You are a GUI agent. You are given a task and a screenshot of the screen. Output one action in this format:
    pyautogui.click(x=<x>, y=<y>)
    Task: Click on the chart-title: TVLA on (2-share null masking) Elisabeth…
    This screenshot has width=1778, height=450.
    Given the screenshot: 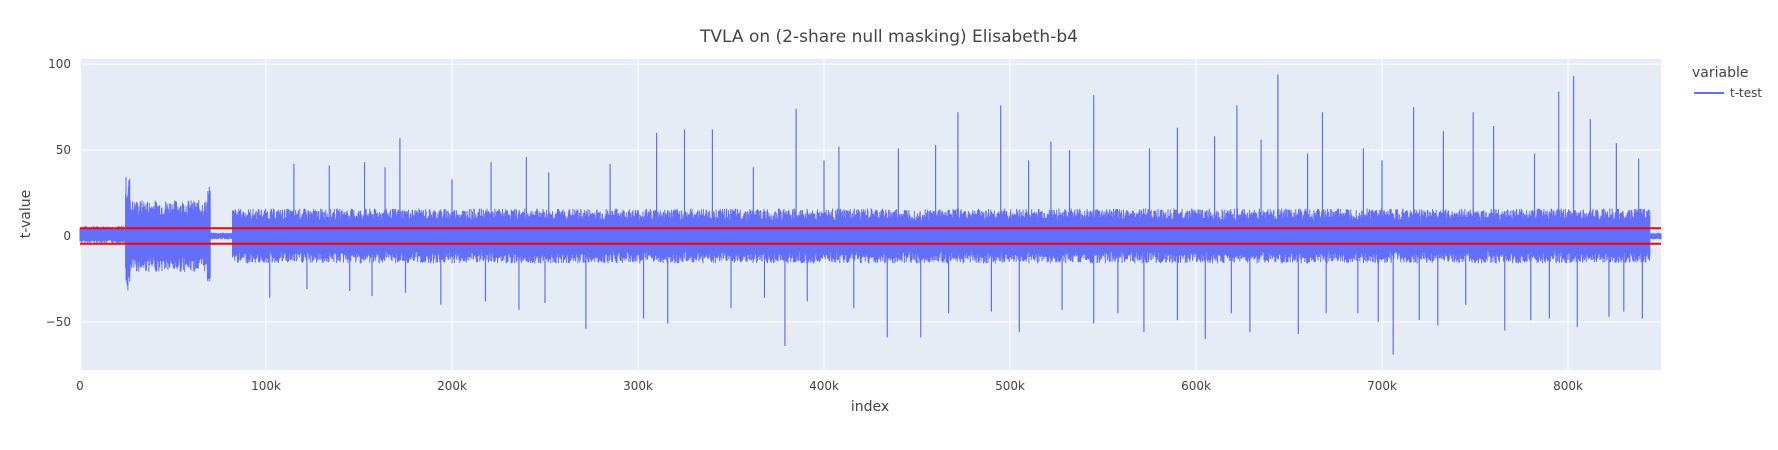 What is the action you would take?
    pyautogui.click(x=888, y=37)
    